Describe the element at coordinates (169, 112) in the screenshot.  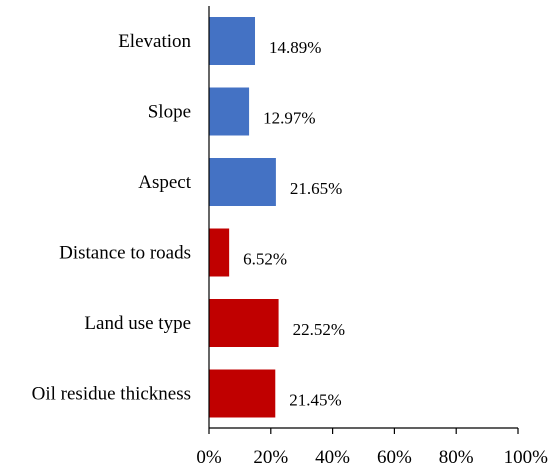
I see `category-label-slope: Slope` at that location.